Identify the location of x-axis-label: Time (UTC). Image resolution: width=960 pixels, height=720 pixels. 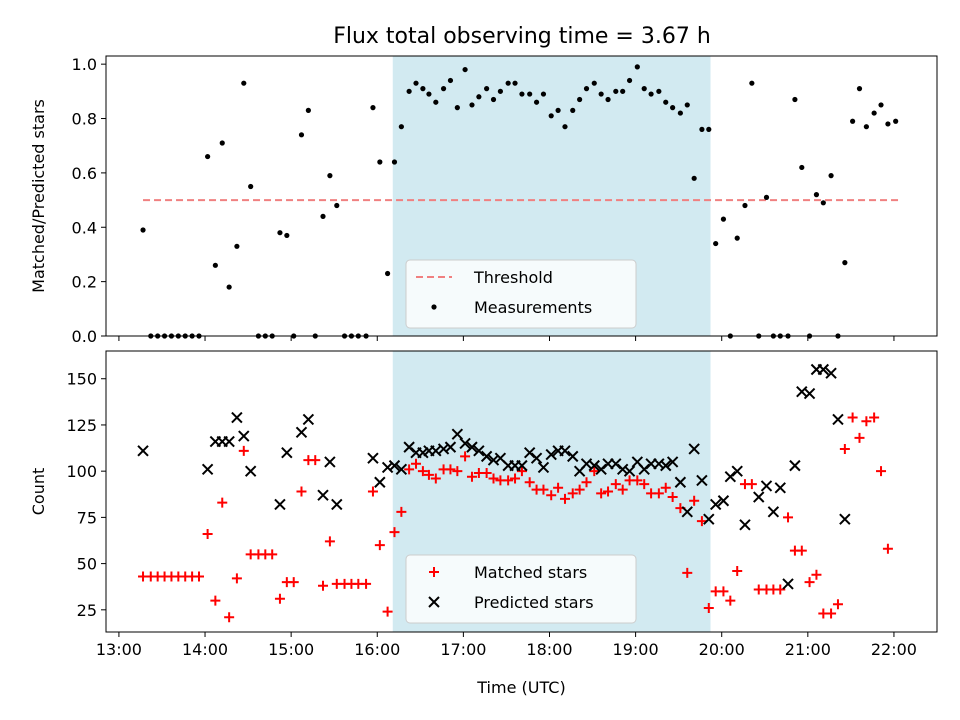
(520, 687).